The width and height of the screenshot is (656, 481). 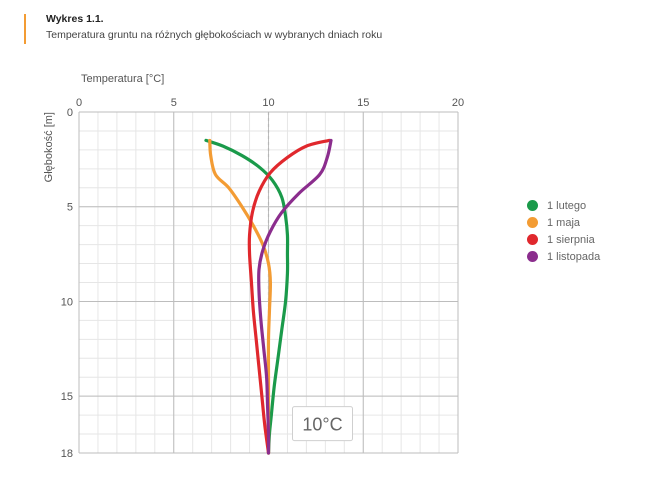 I want to click on annotation-text: 10°C, so click(x=322, y=425).